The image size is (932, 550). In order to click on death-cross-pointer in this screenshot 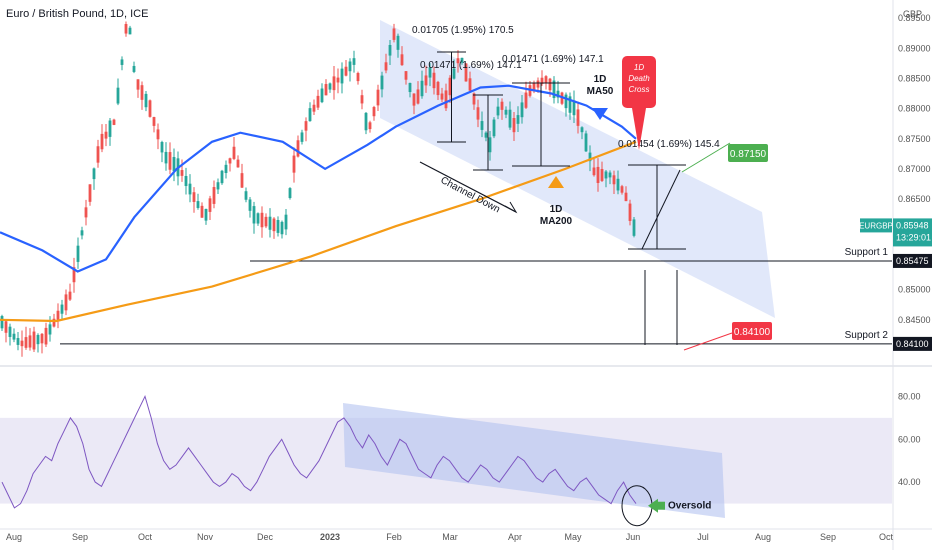, I will do `click(639, 129)`.